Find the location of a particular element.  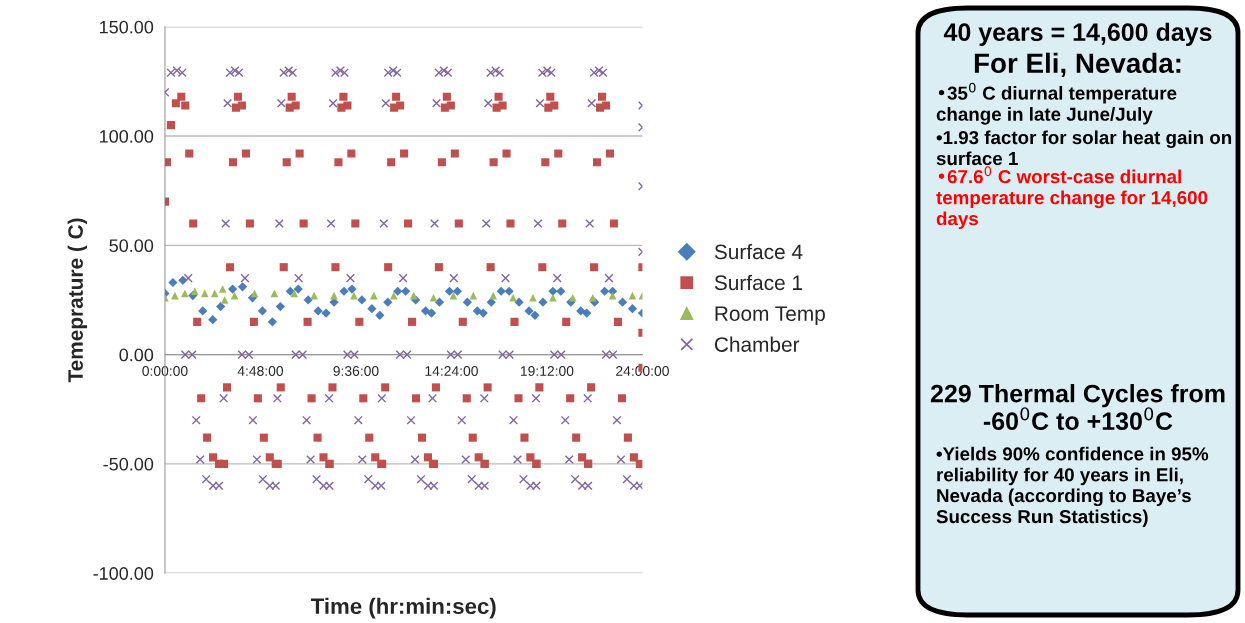

text: •35$^{0}$ C diurnal temperature change in late June/July is located at coordinates (1056, 103).